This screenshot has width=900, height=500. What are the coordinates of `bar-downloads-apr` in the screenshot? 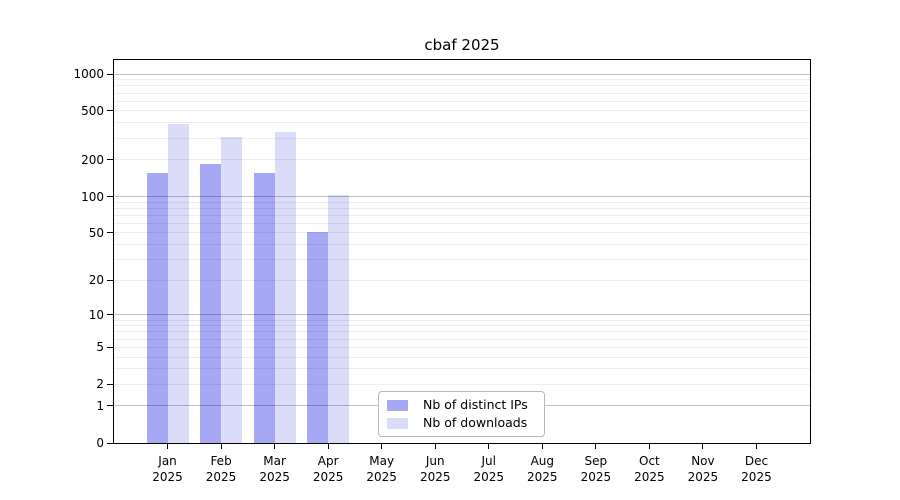 It's located at (339, 318).